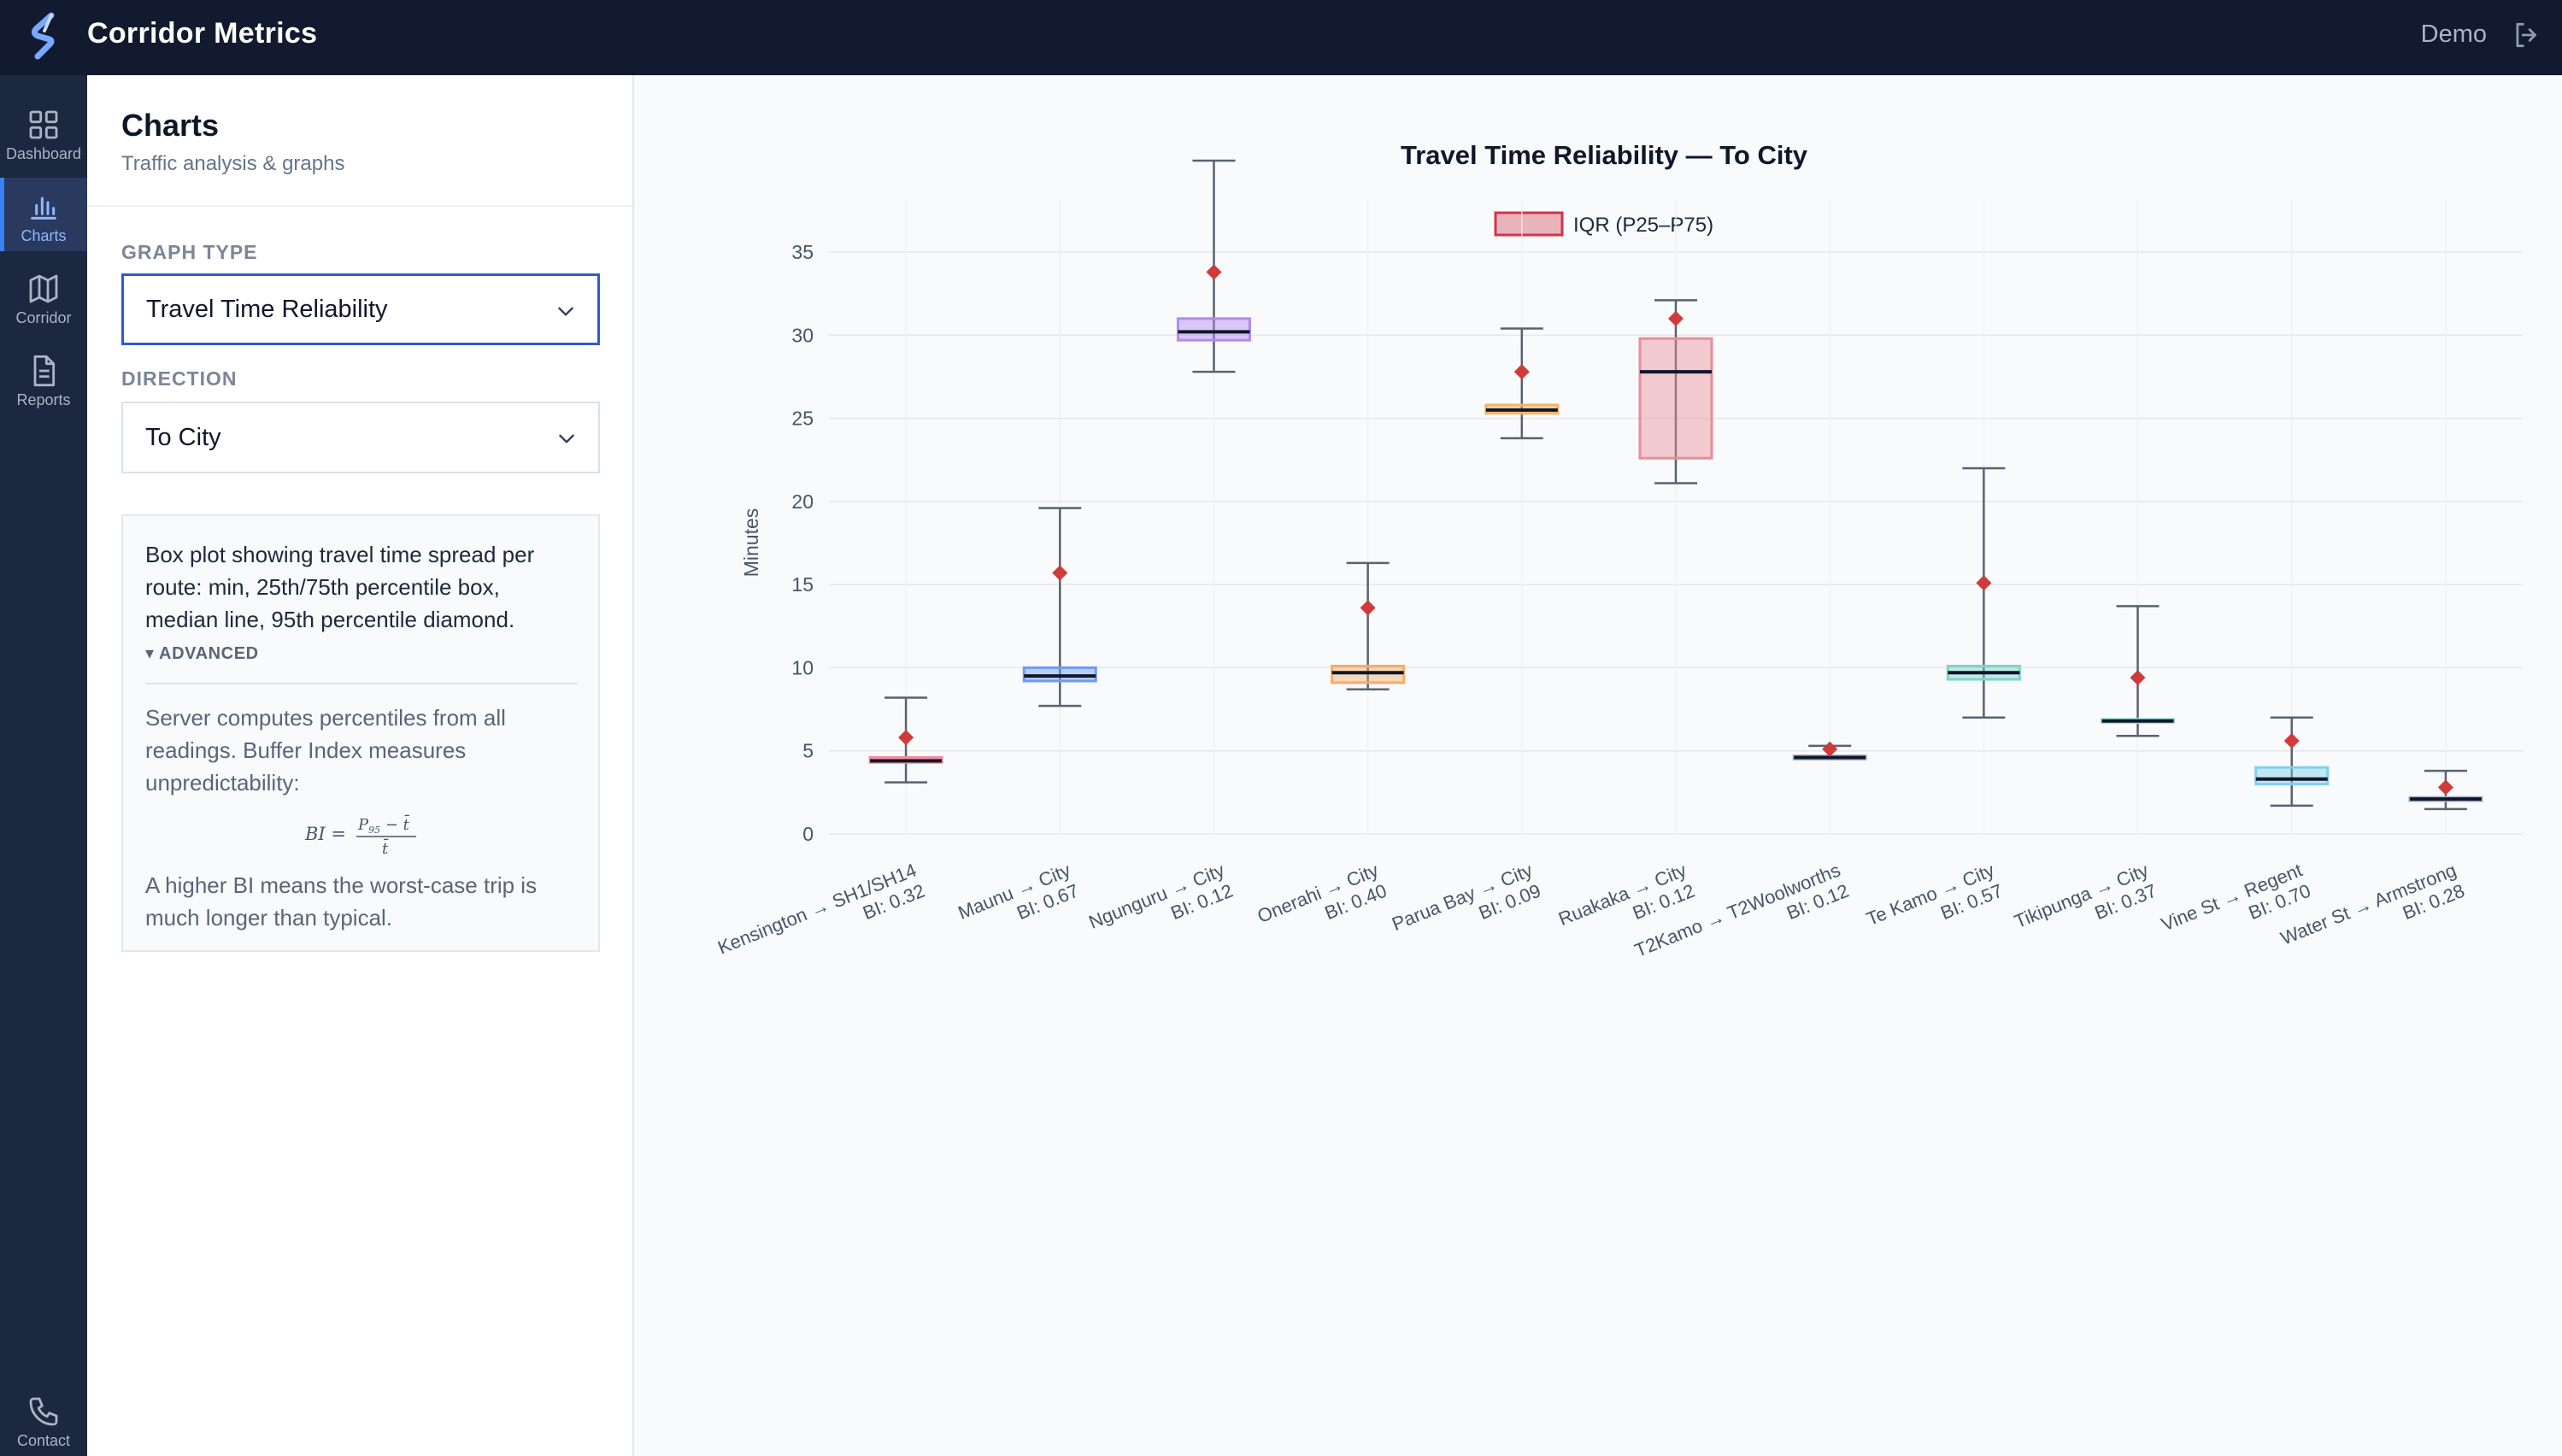 The width and height of the screenshot is (2562, 1456). I want to click on y-axis-label: Minutes, so click(751, 543).